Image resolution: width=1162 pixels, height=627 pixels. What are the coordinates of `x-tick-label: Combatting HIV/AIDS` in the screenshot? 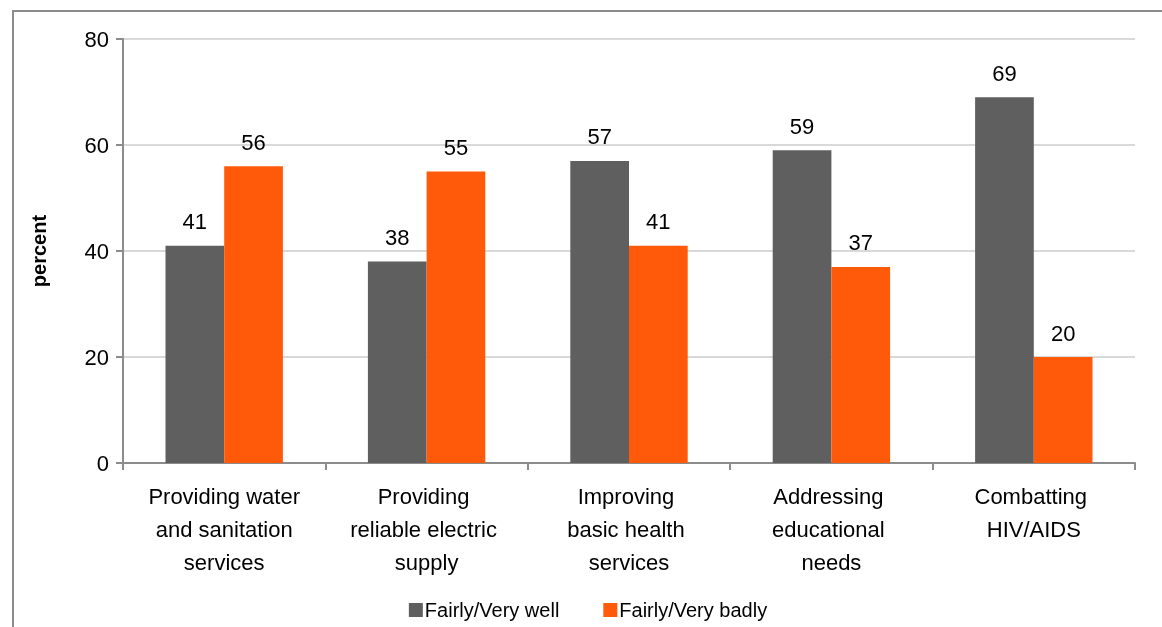 It's located at (1034, 513).